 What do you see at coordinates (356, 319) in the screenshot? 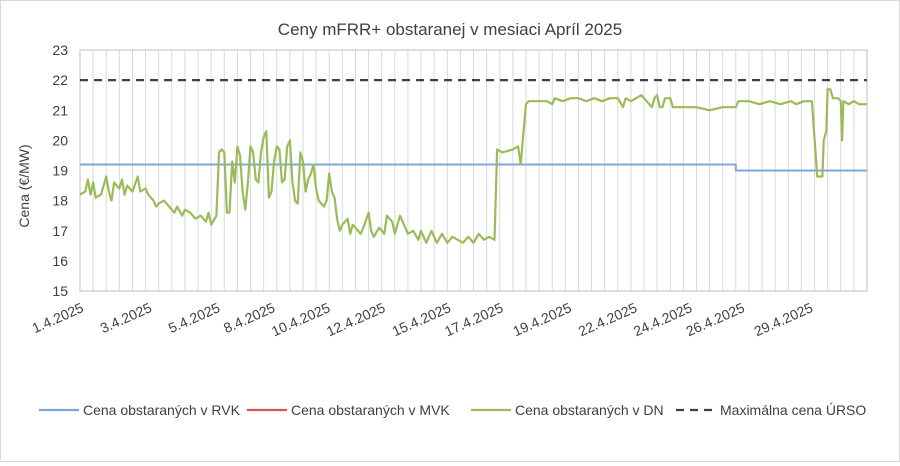
I see `x-tick-label: 12.4.2025` at bounding box center [356, 319].